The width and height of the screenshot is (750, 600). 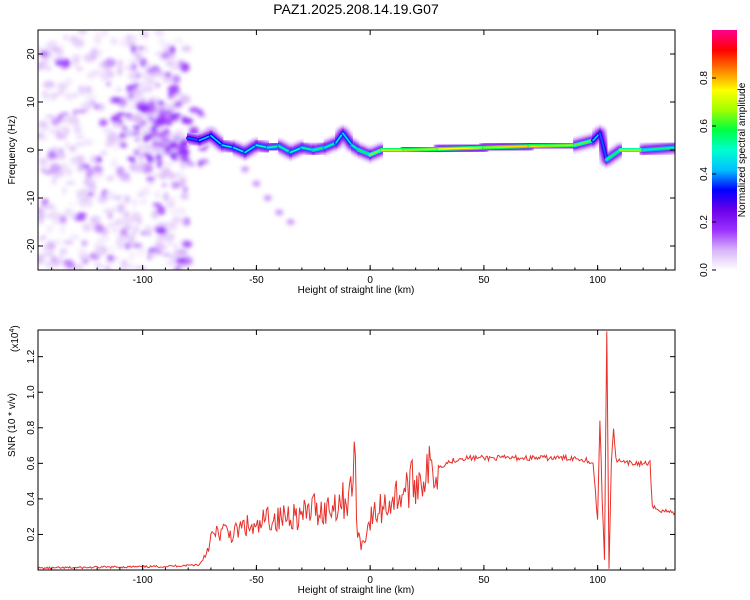 I want to click on y-tick-label: 0.4, so click(x=31, y=499).